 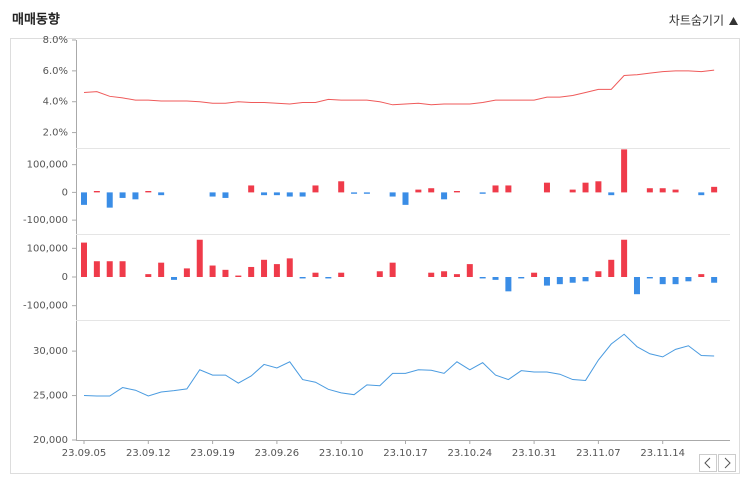 I want to click on x-tick-label: 23.11.07, so click(x=598, y=453).